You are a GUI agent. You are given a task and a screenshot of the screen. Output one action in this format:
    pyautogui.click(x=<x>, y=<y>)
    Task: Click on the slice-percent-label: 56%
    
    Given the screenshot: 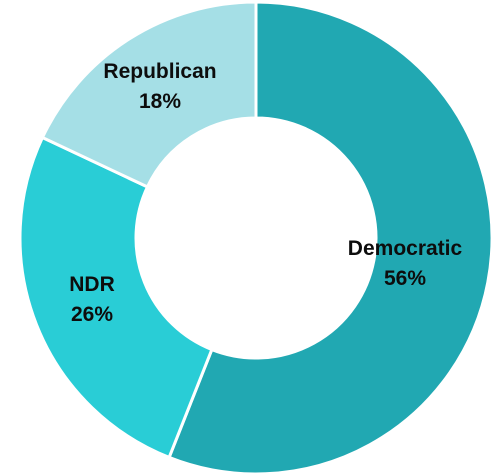 What is the action you would take?
    pyautogui.click(x=405, y=278)
    